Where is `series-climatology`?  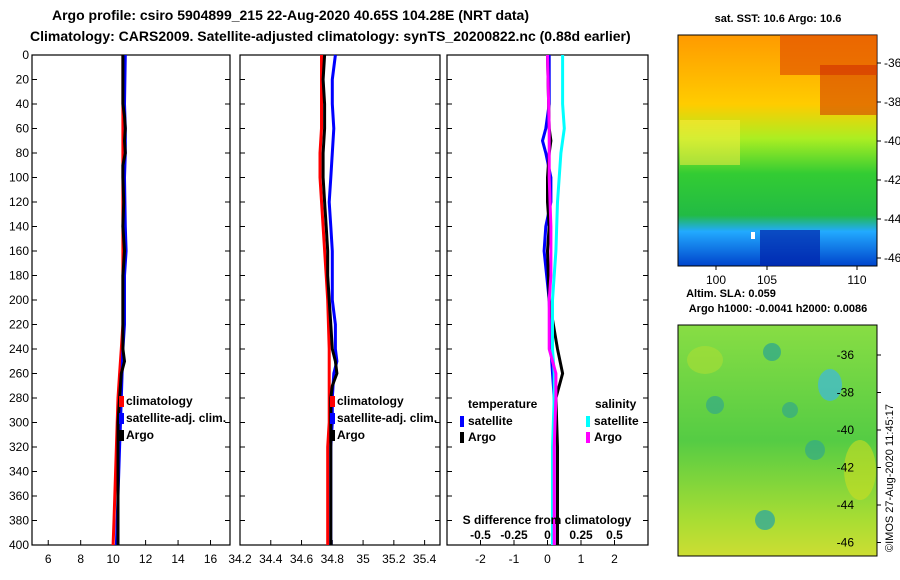
series-climatology is located at coordinates (324, 300).